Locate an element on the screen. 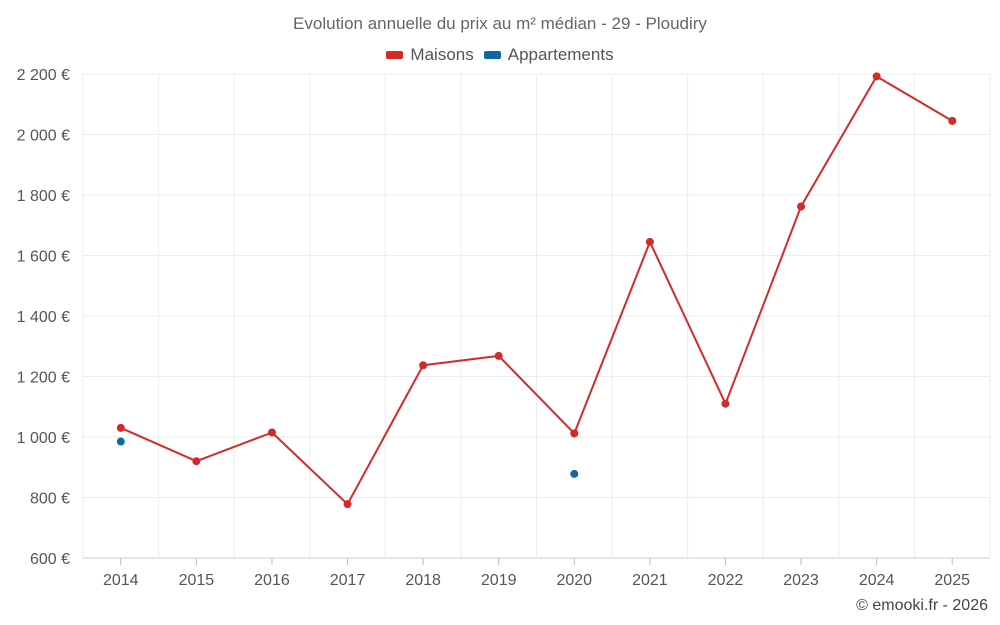 The image size is (1000, 625). x-tick-label: 2024 is located at coordinates (877, 580).